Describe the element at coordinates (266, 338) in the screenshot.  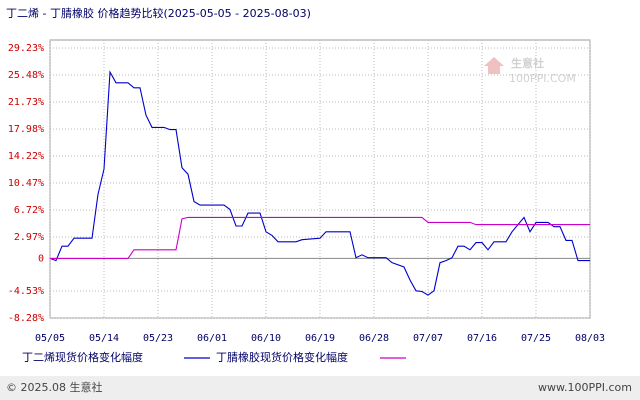
I see `x-tick-label: 06/10` at that location.